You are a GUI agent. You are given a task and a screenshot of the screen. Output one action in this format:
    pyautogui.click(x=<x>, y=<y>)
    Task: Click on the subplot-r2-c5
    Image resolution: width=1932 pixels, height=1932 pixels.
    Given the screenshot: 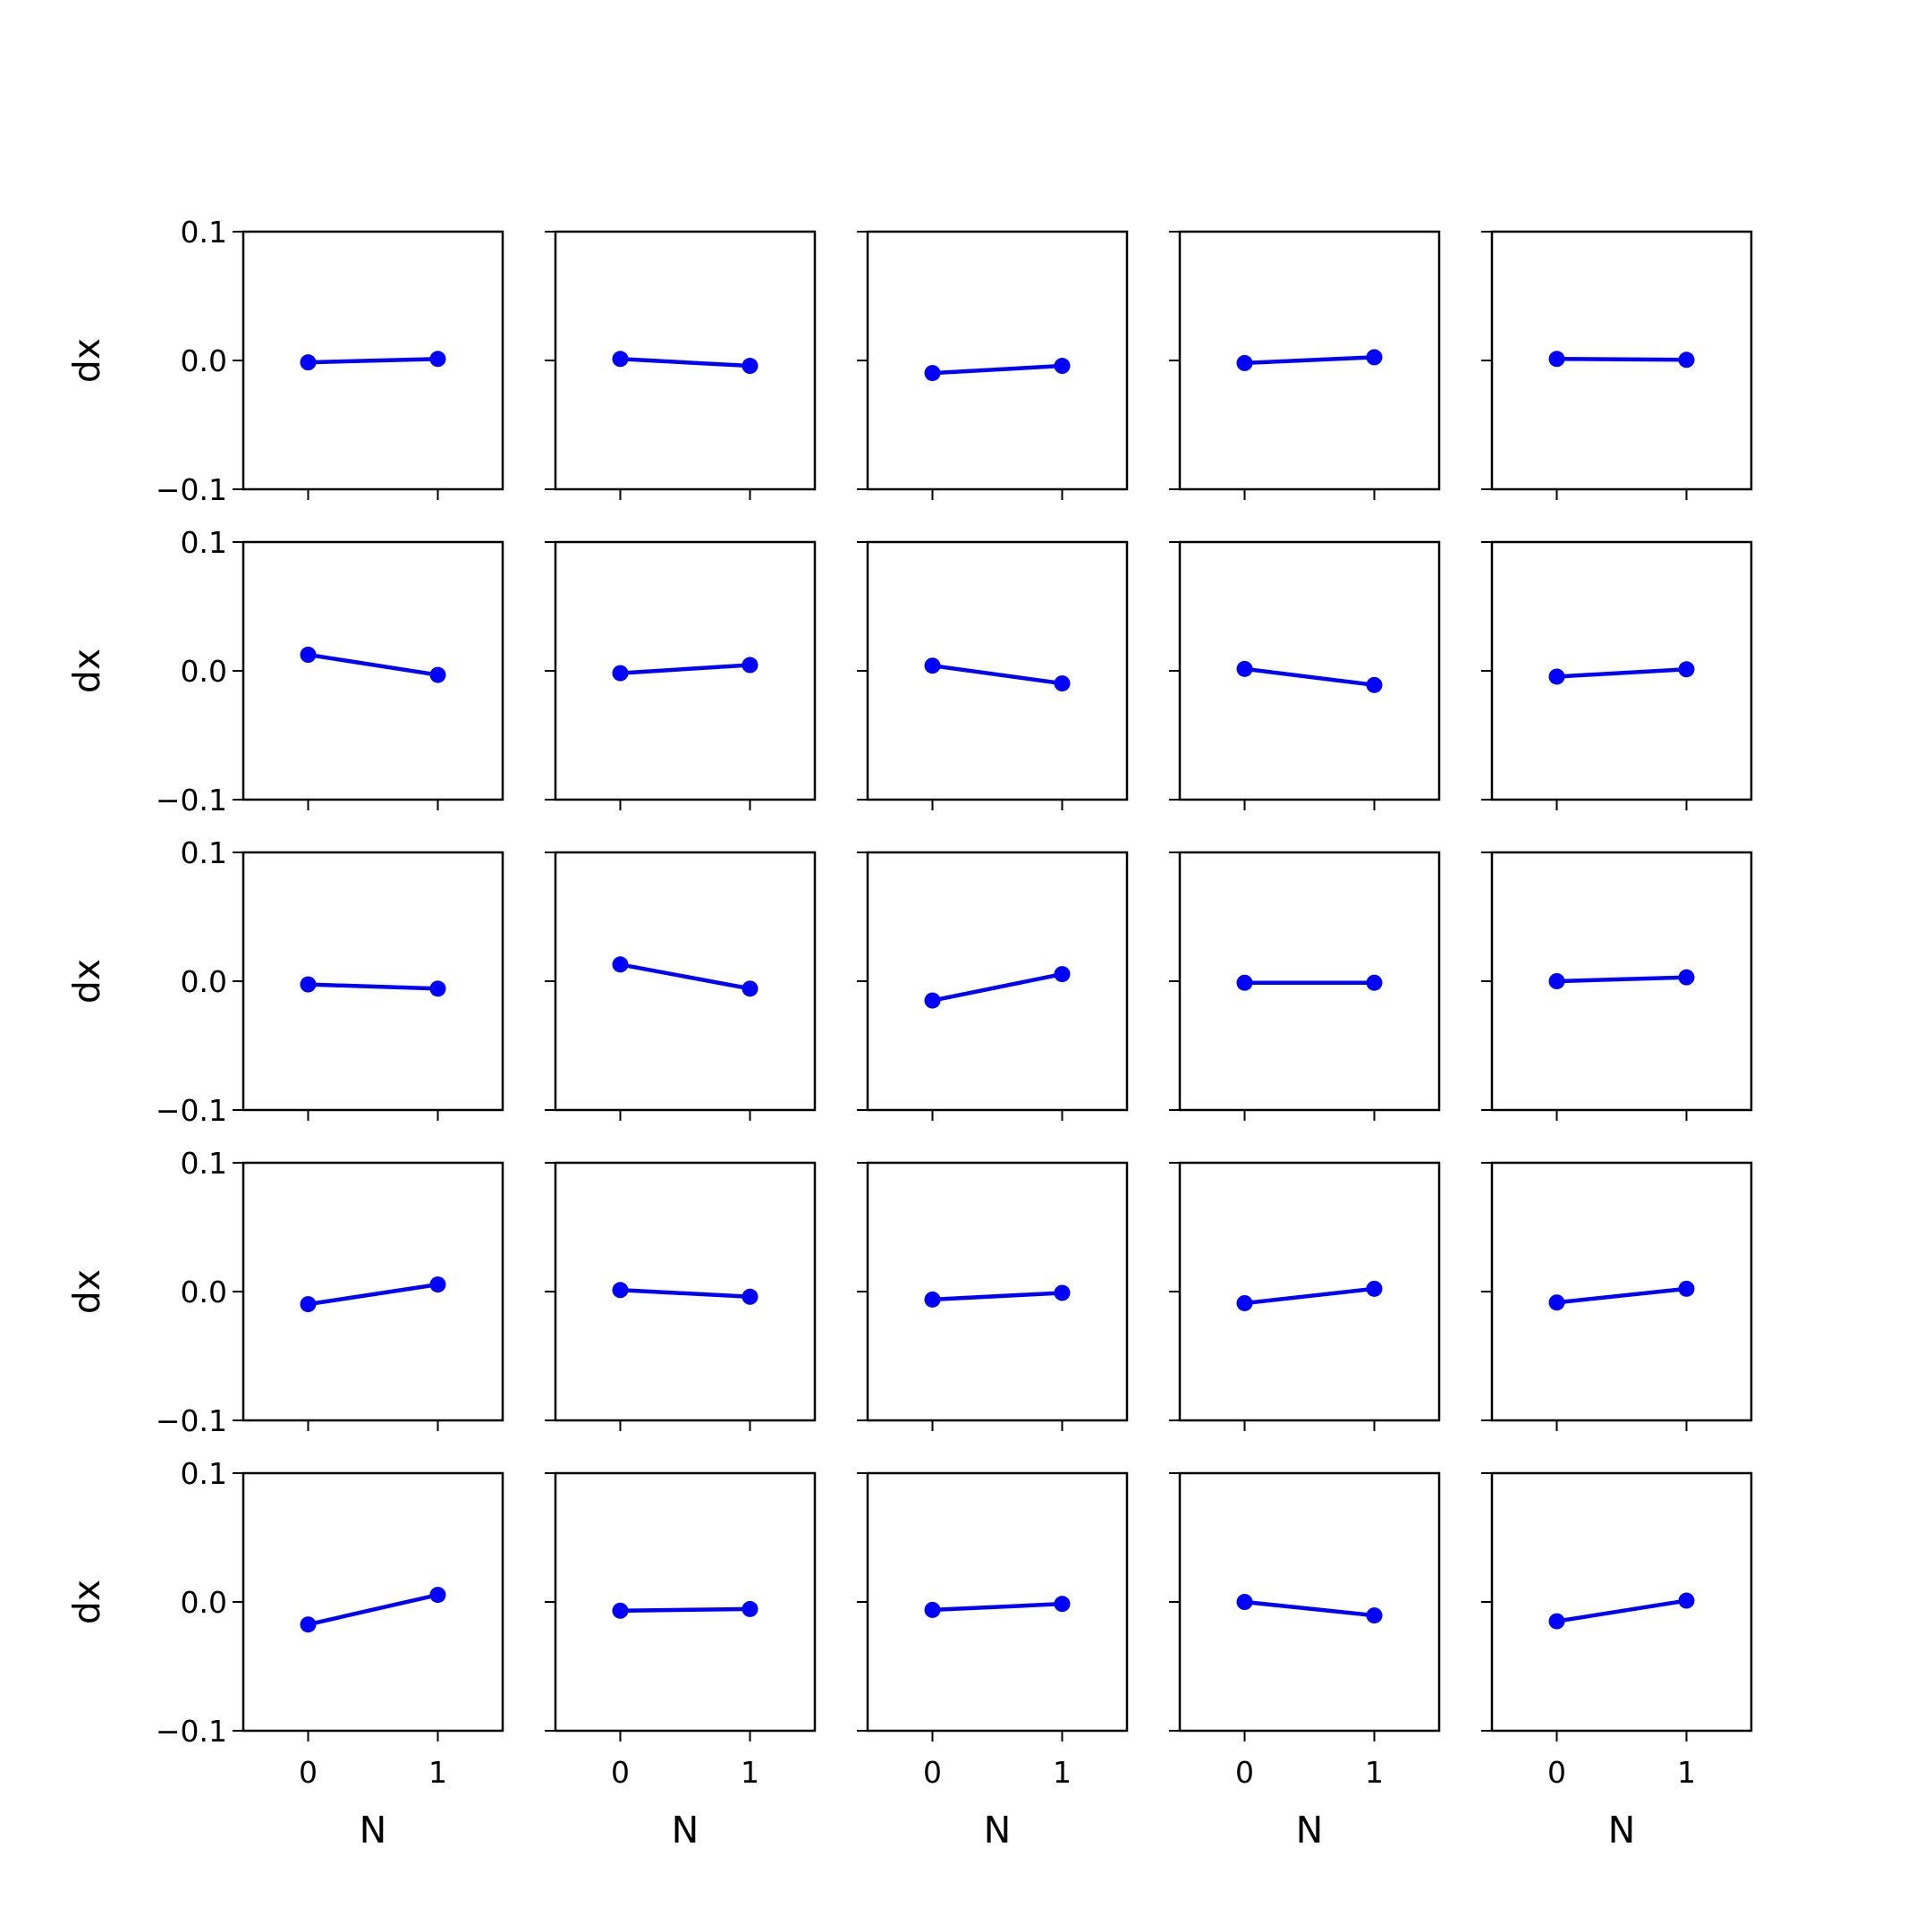 What is the action you would take?
    pyautogui.click(x=1617, y=675)
    